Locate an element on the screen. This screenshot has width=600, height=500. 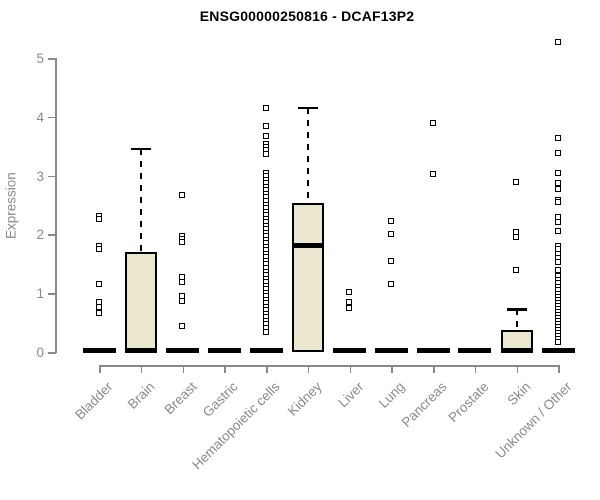
y-axis-line is located at coordinates (56, 205).